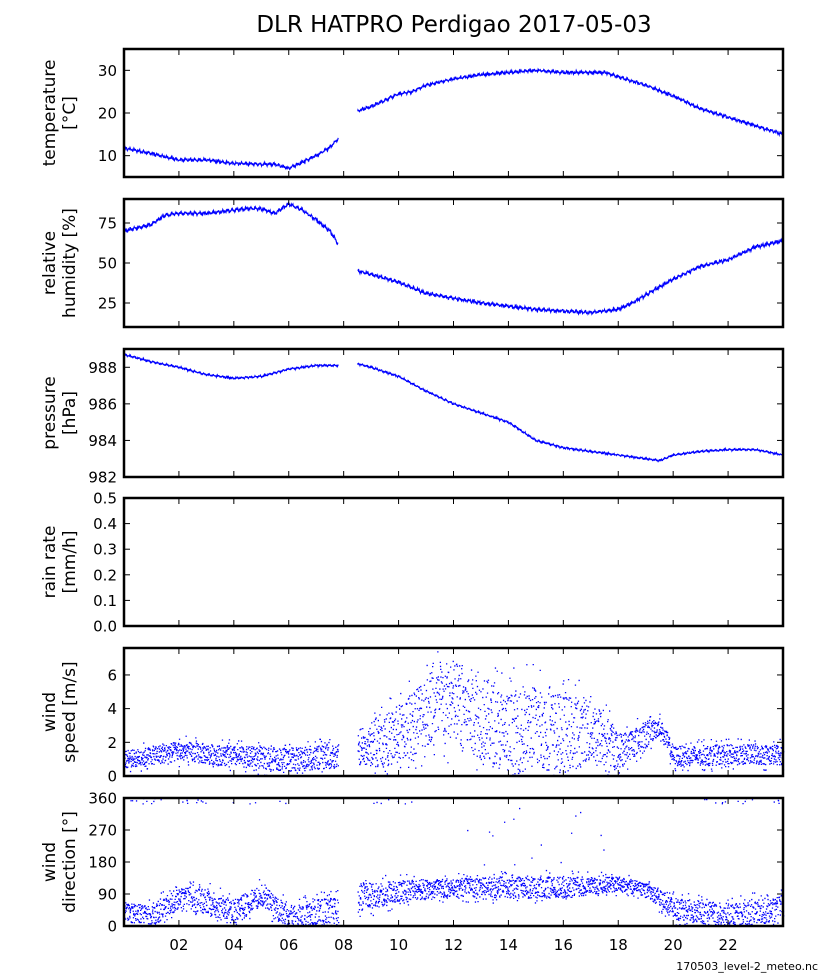  What do you see at coordinates (105, 499) in the screenshot?
I see `rain_rate-ytick-label-5: 0.5` at bounding box center [105, 499].